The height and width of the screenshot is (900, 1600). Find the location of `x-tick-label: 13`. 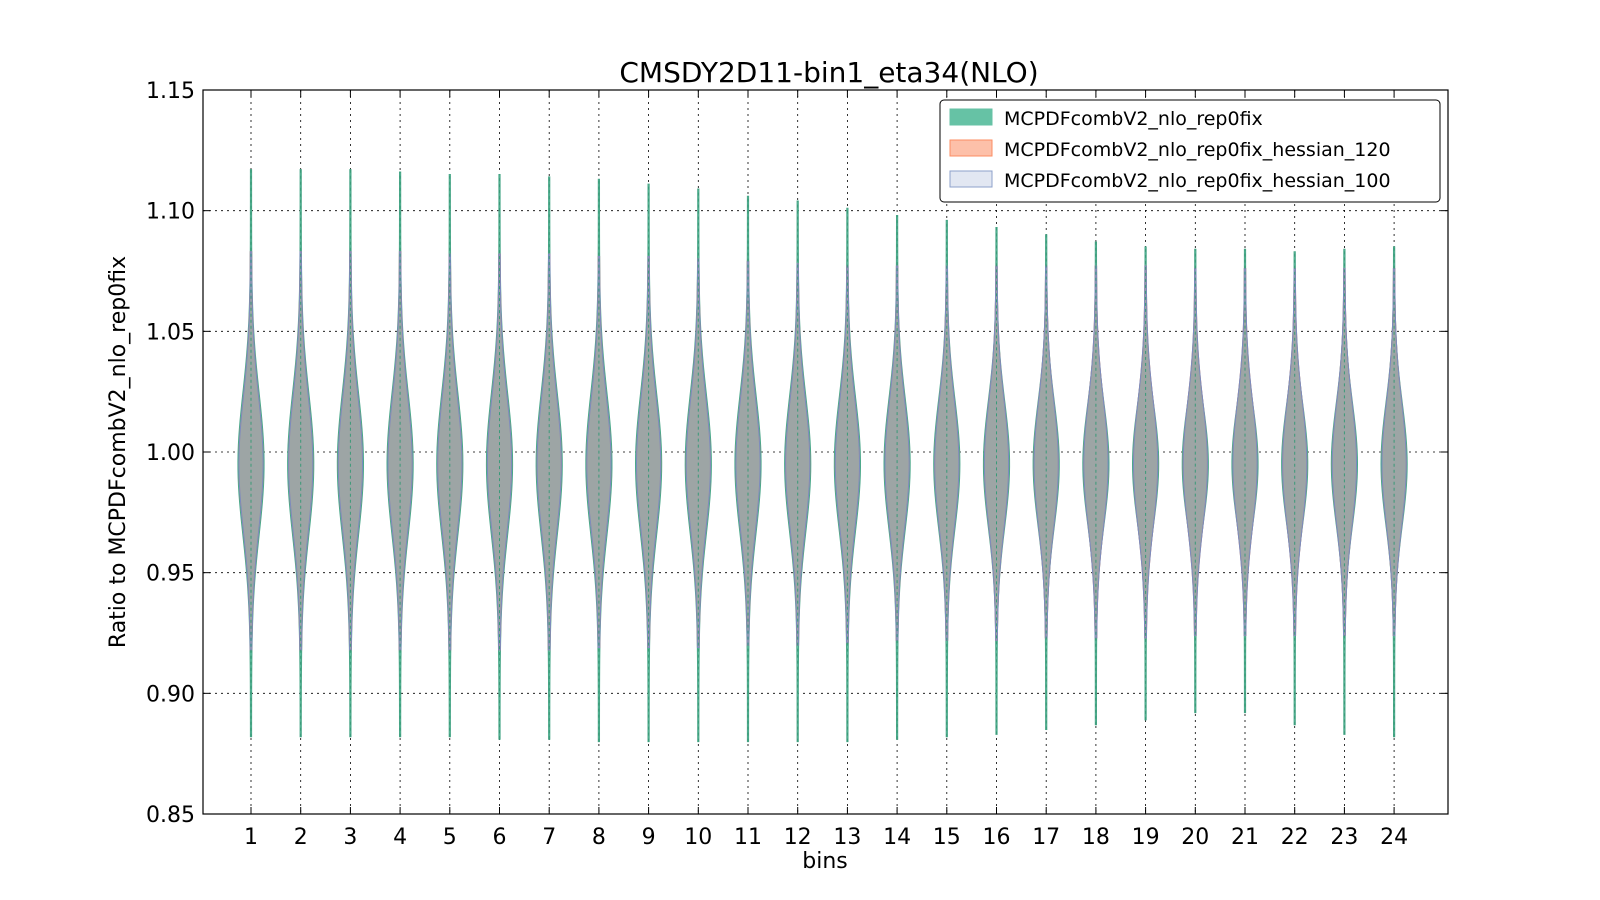

x-tick-label: 13 is located at coordinates (847, 837).